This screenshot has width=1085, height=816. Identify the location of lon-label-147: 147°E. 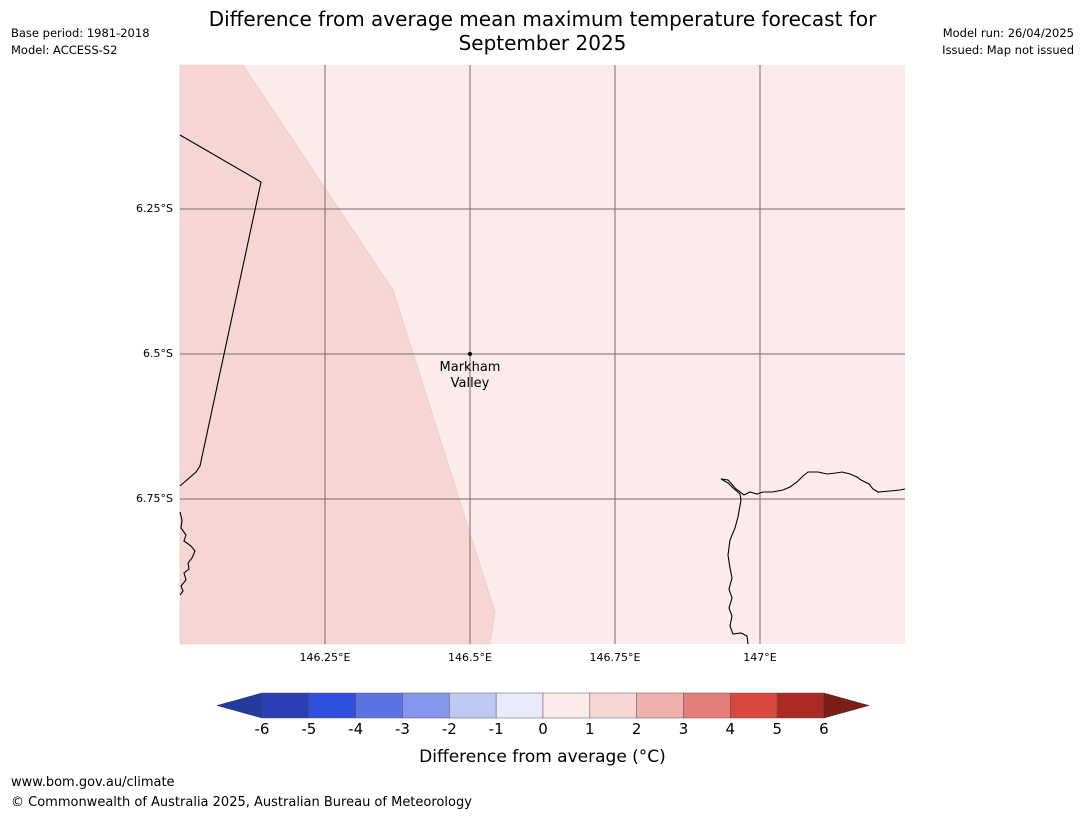
(760, 657).